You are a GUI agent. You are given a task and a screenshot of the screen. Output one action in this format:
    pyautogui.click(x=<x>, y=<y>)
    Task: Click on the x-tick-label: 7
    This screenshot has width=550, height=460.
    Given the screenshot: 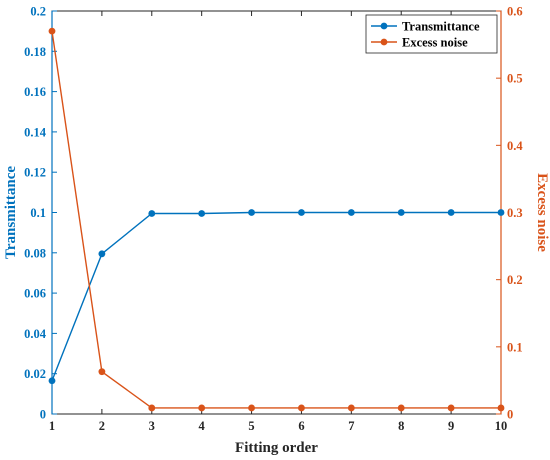 What is the action you would take?
    pyautogui.click(x=351, y=426)
    